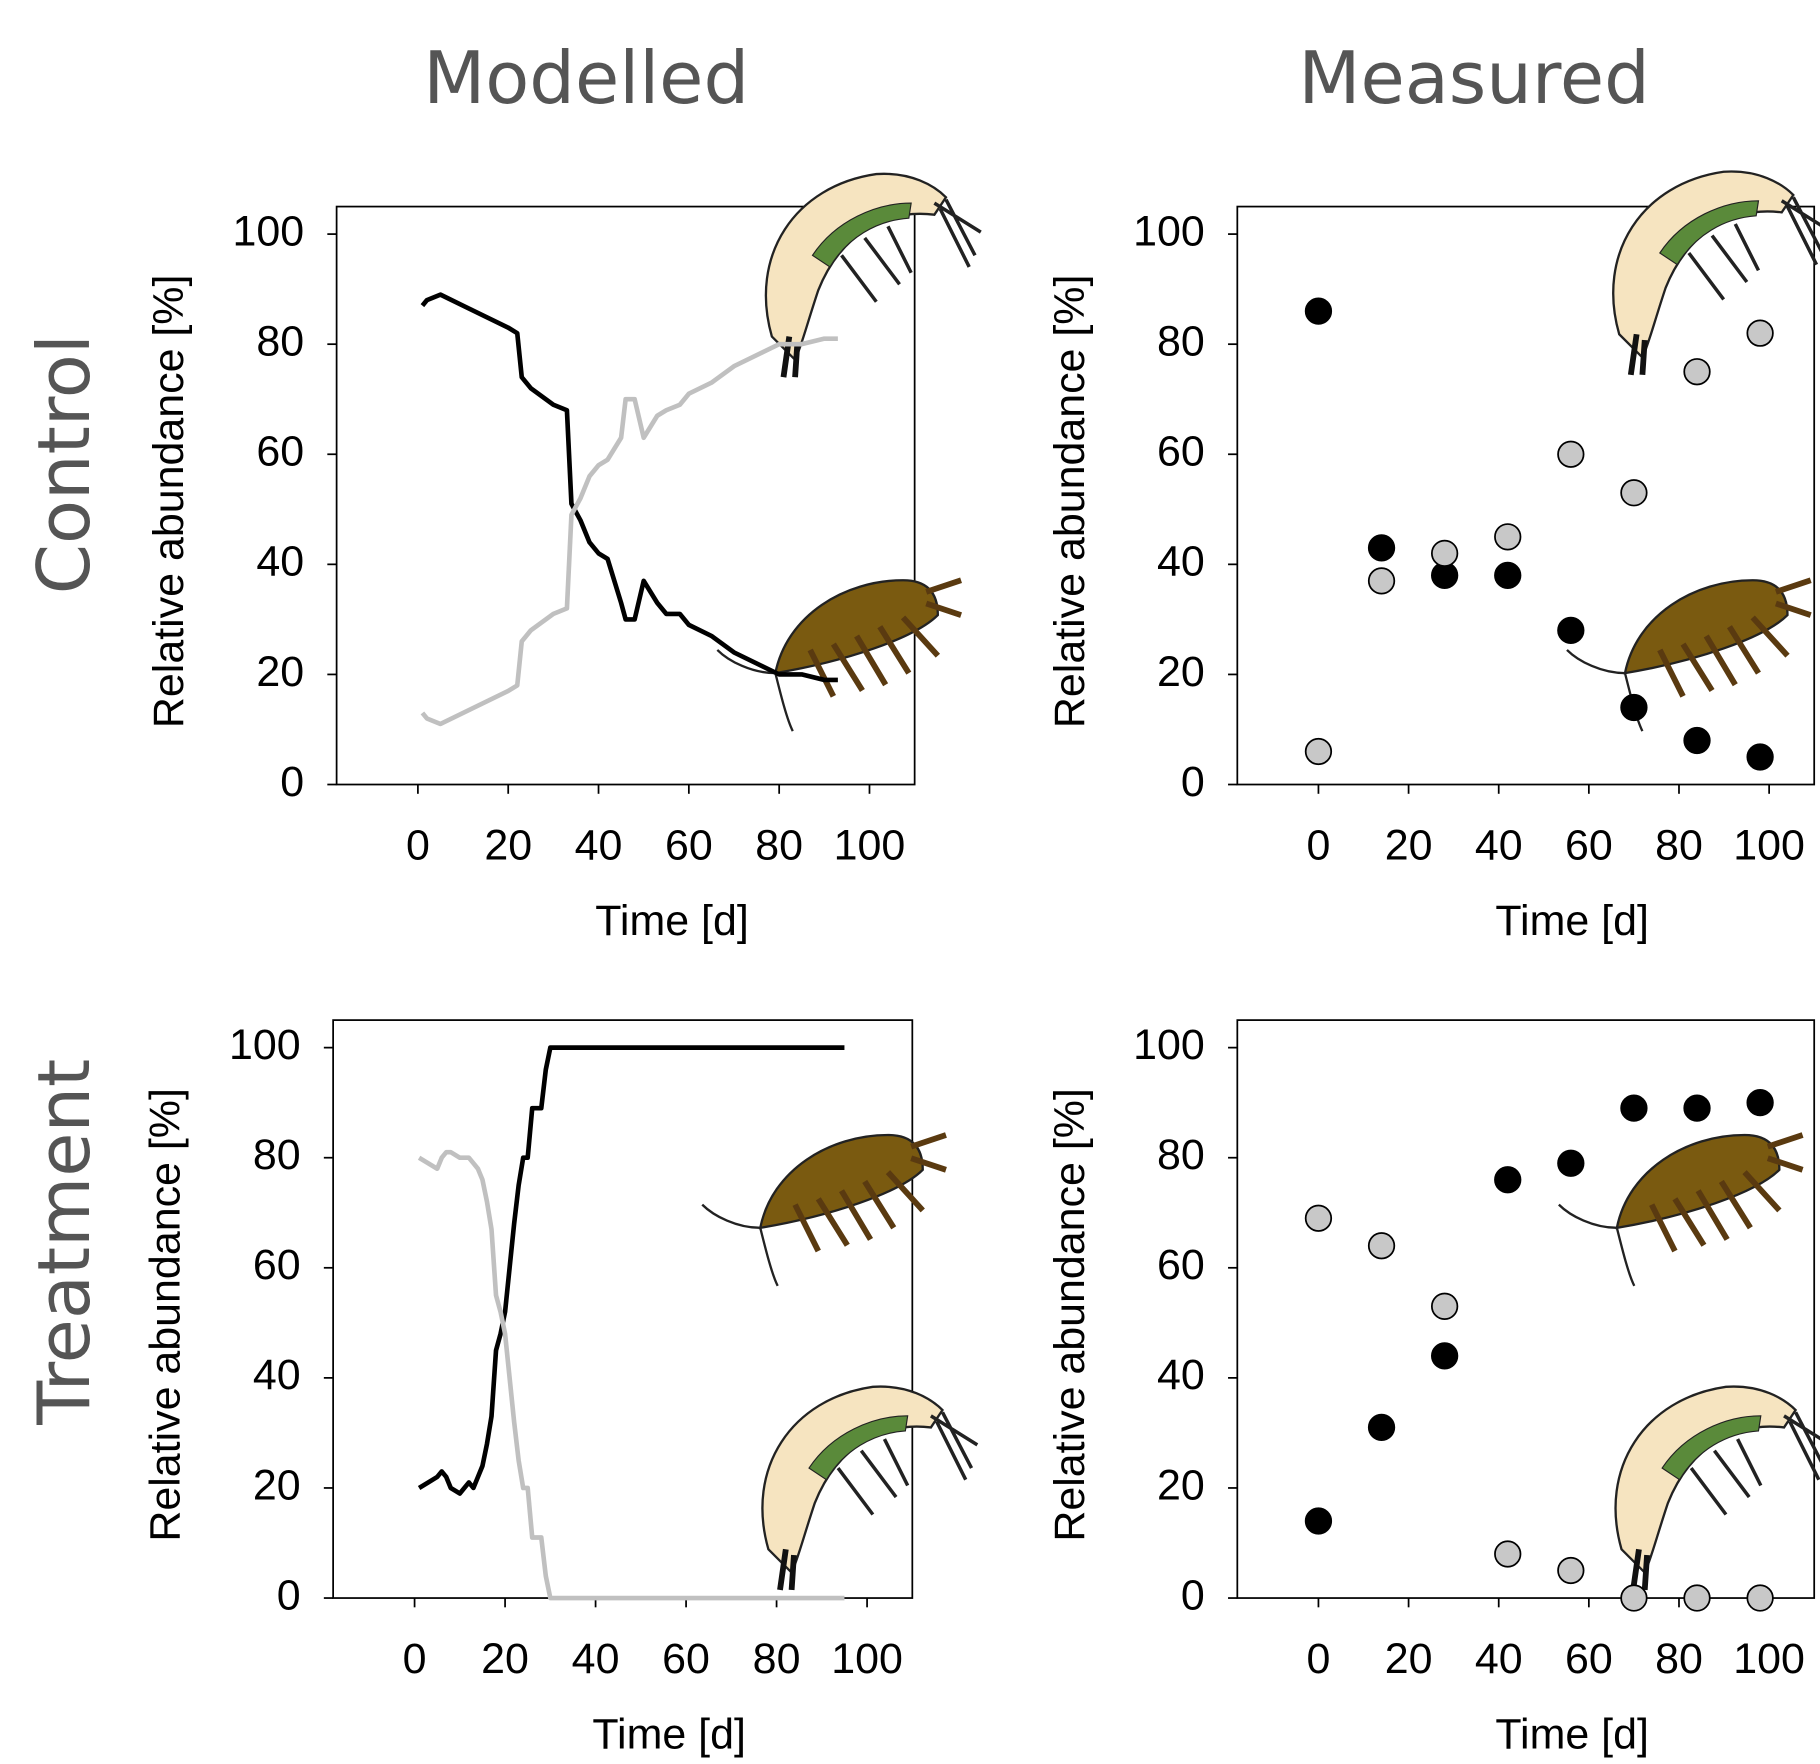  What do you see at coordinates (64, 464) in the screenshot?
I see `row-title: Control` at bounding box center [64, 464].